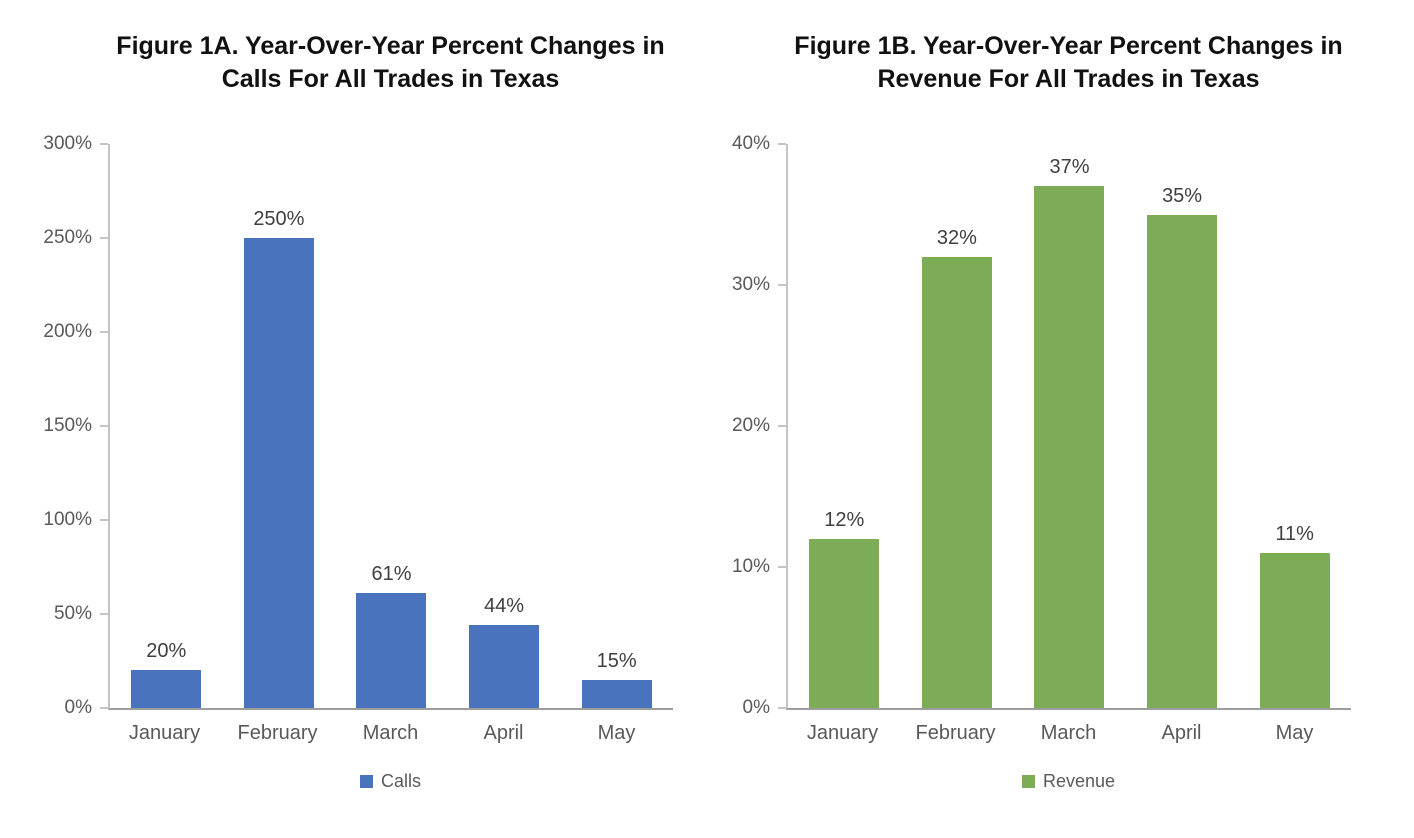 This screenshot has height=838, width=1414. Describe the element at coordinates (279, 219) in the screenshot. I see `bar-value-label: 250%` at that location.